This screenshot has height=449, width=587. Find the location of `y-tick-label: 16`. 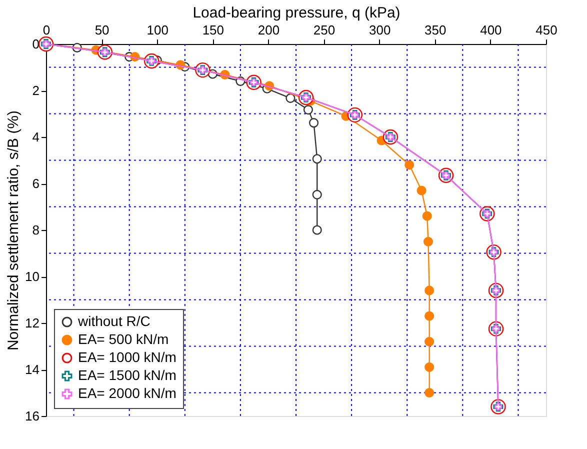

y-tick-label: 16 is located at coordinates (32, 416).